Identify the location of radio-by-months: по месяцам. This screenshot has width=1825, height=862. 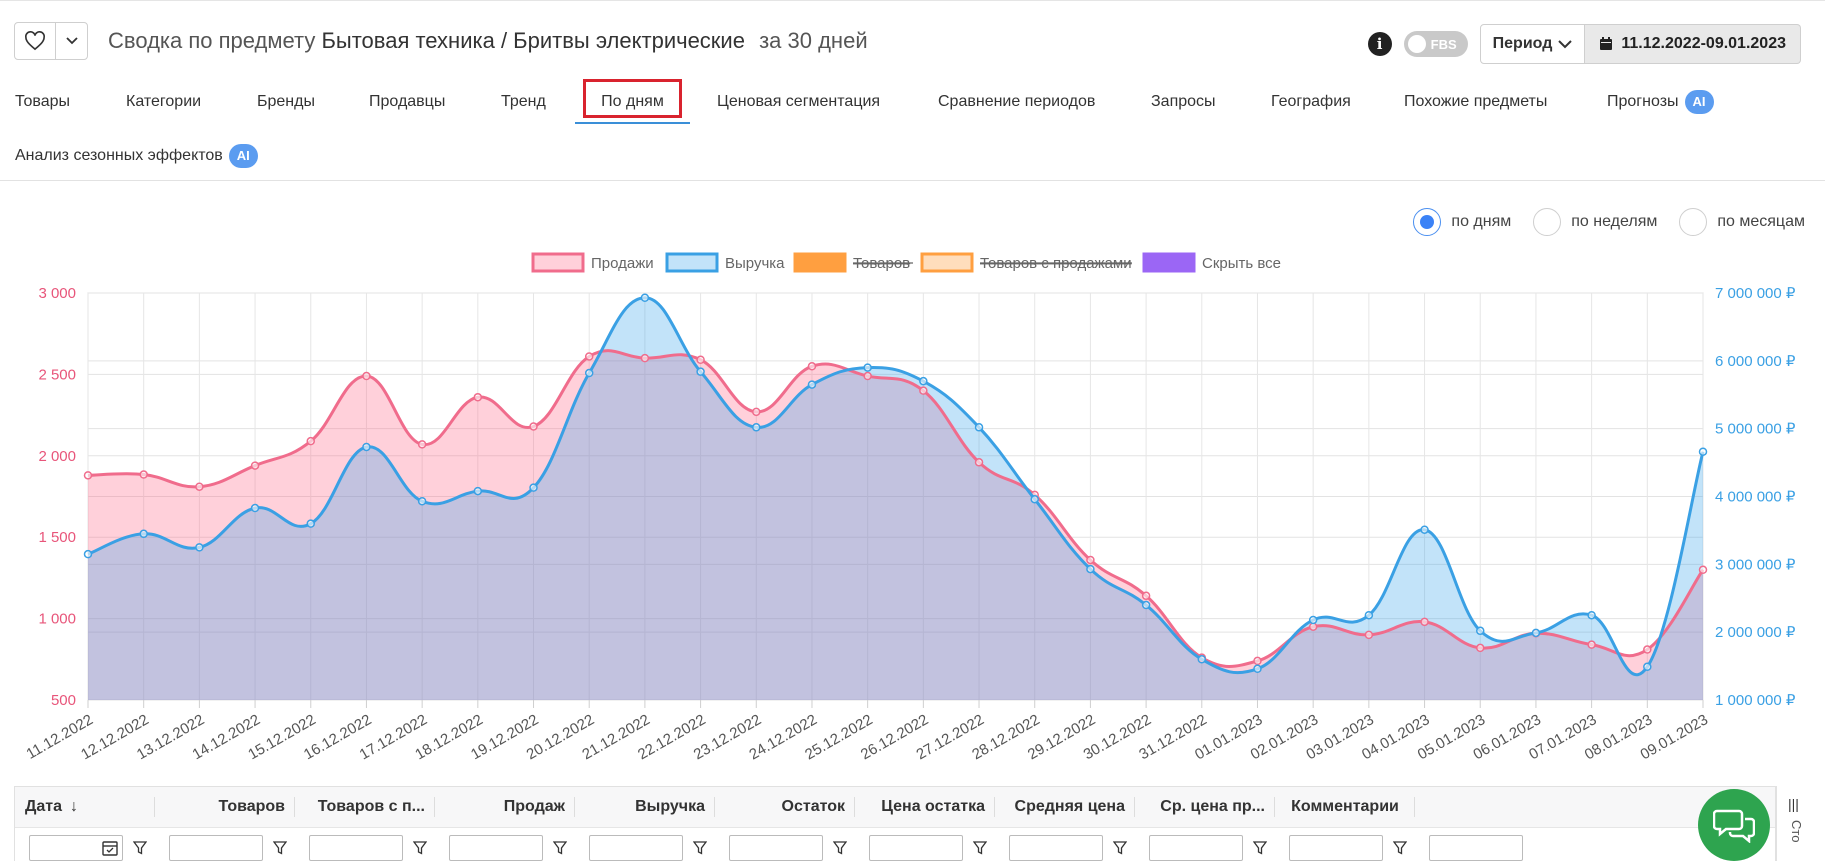
(1742, 222).